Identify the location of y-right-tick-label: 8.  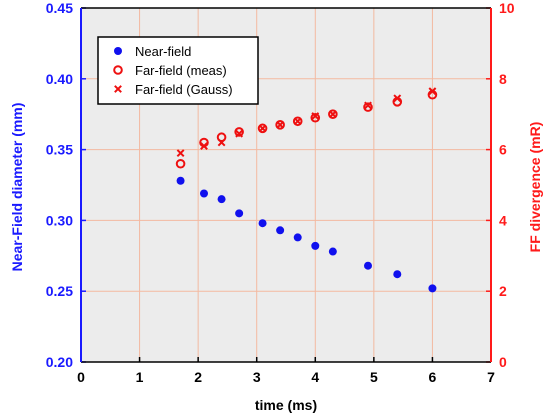
(503, 79).